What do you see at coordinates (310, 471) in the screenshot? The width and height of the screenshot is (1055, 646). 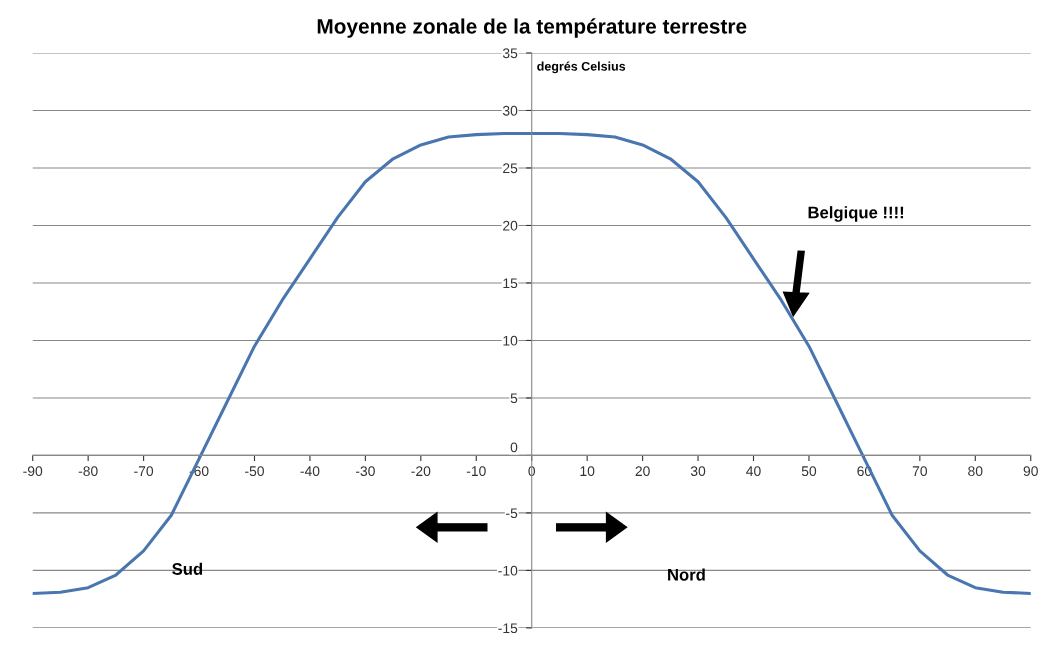 I see `x-tick-label: -40` at bounding box center [310, 471].